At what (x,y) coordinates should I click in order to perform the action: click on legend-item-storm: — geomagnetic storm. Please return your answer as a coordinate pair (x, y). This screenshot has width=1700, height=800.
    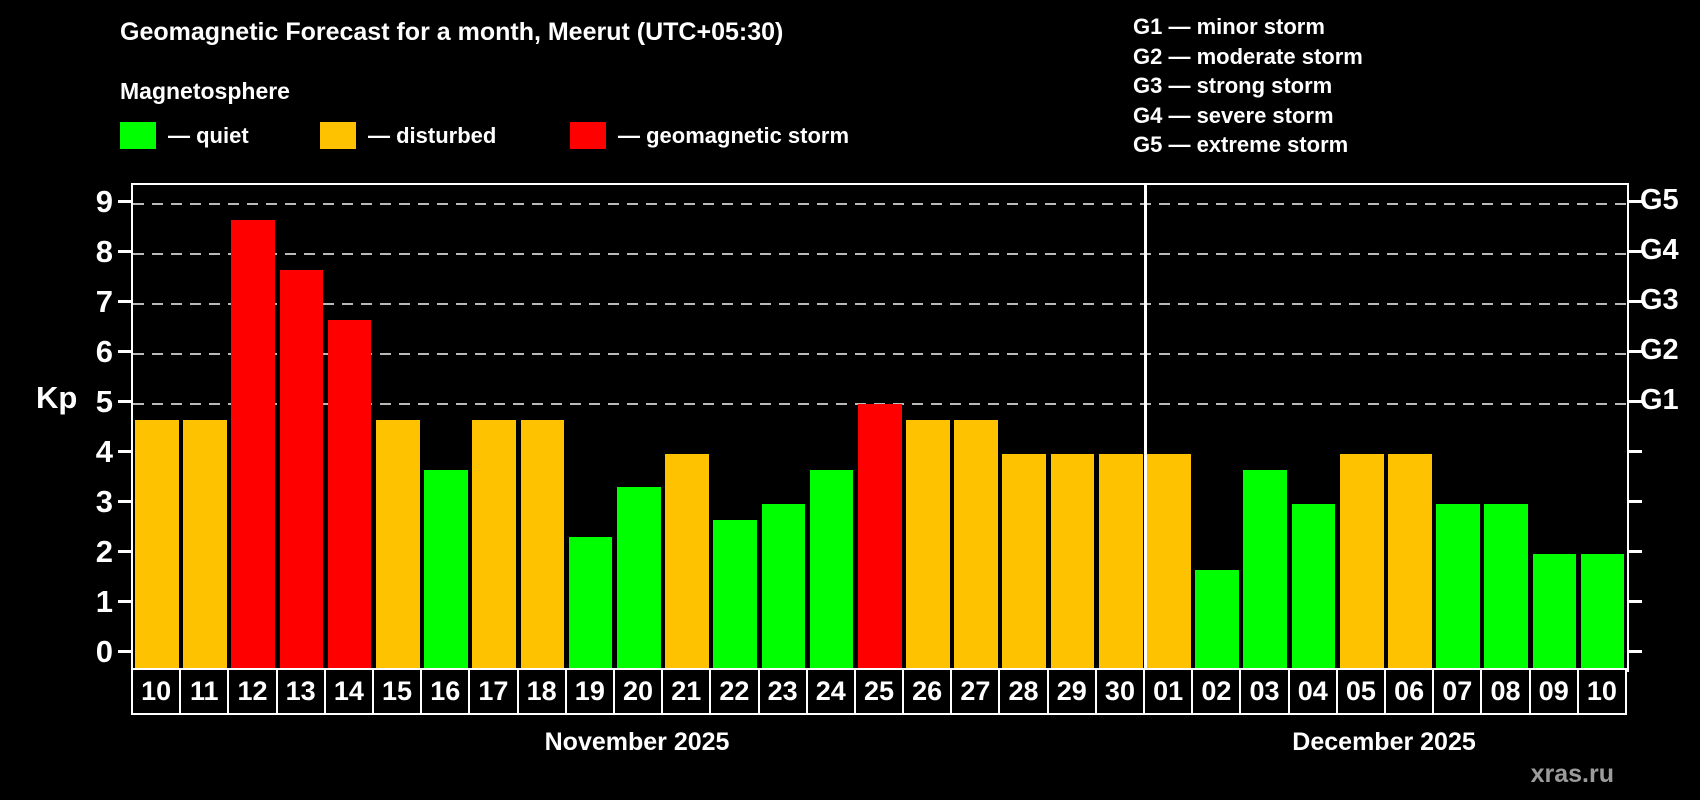
    Looking at the image, I should click on (709, 135).